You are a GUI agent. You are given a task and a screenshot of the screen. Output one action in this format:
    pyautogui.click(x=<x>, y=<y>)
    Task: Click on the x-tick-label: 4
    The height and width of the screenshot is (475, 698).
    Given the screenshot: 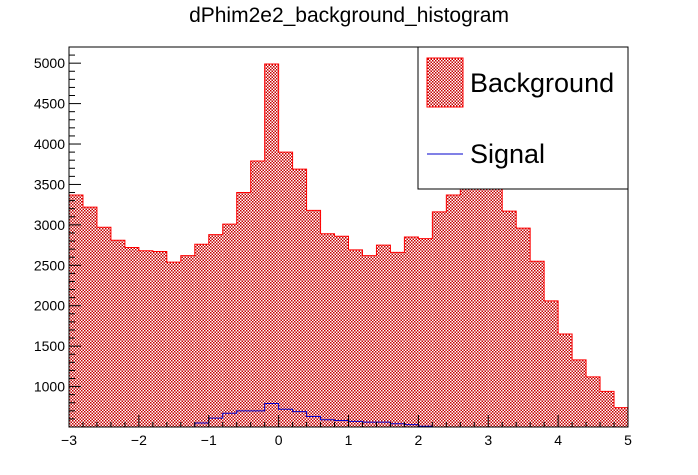 What is the action you would take?
    pyautogui.click(x=558, y=440)
    